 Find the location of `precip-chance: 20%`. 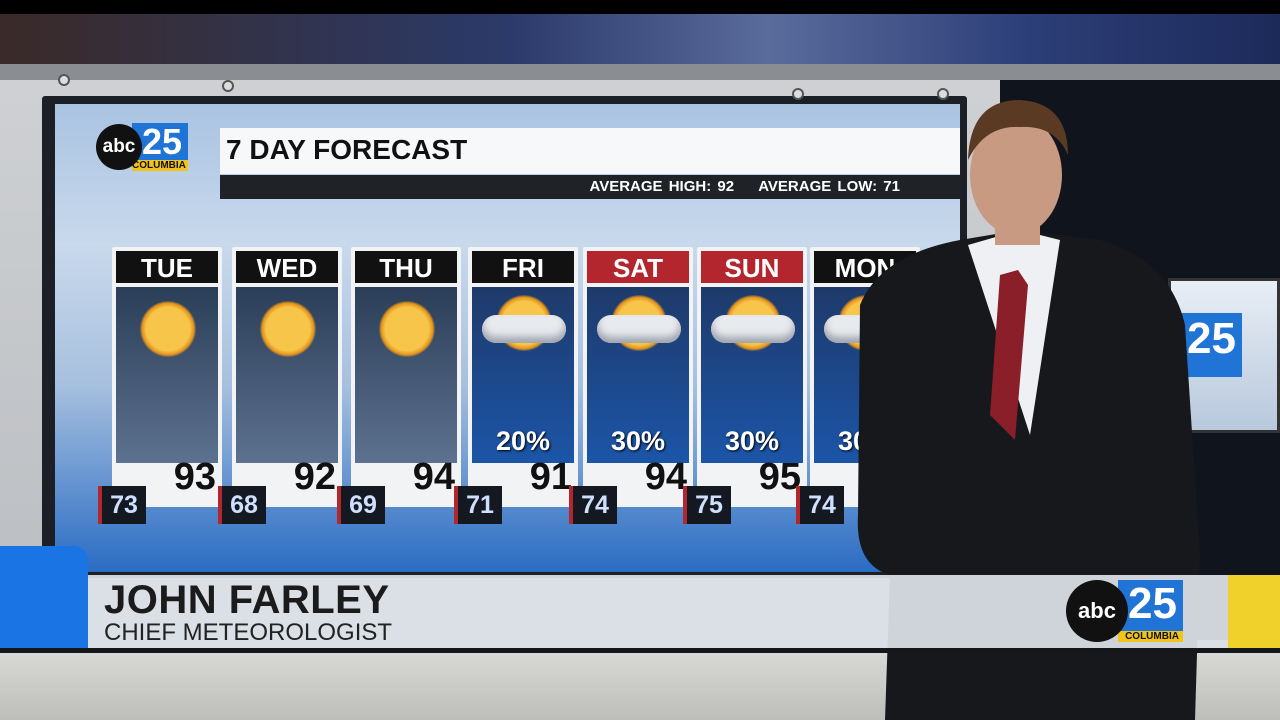

precip-chance: 20% is located at coordinates (523, 441).